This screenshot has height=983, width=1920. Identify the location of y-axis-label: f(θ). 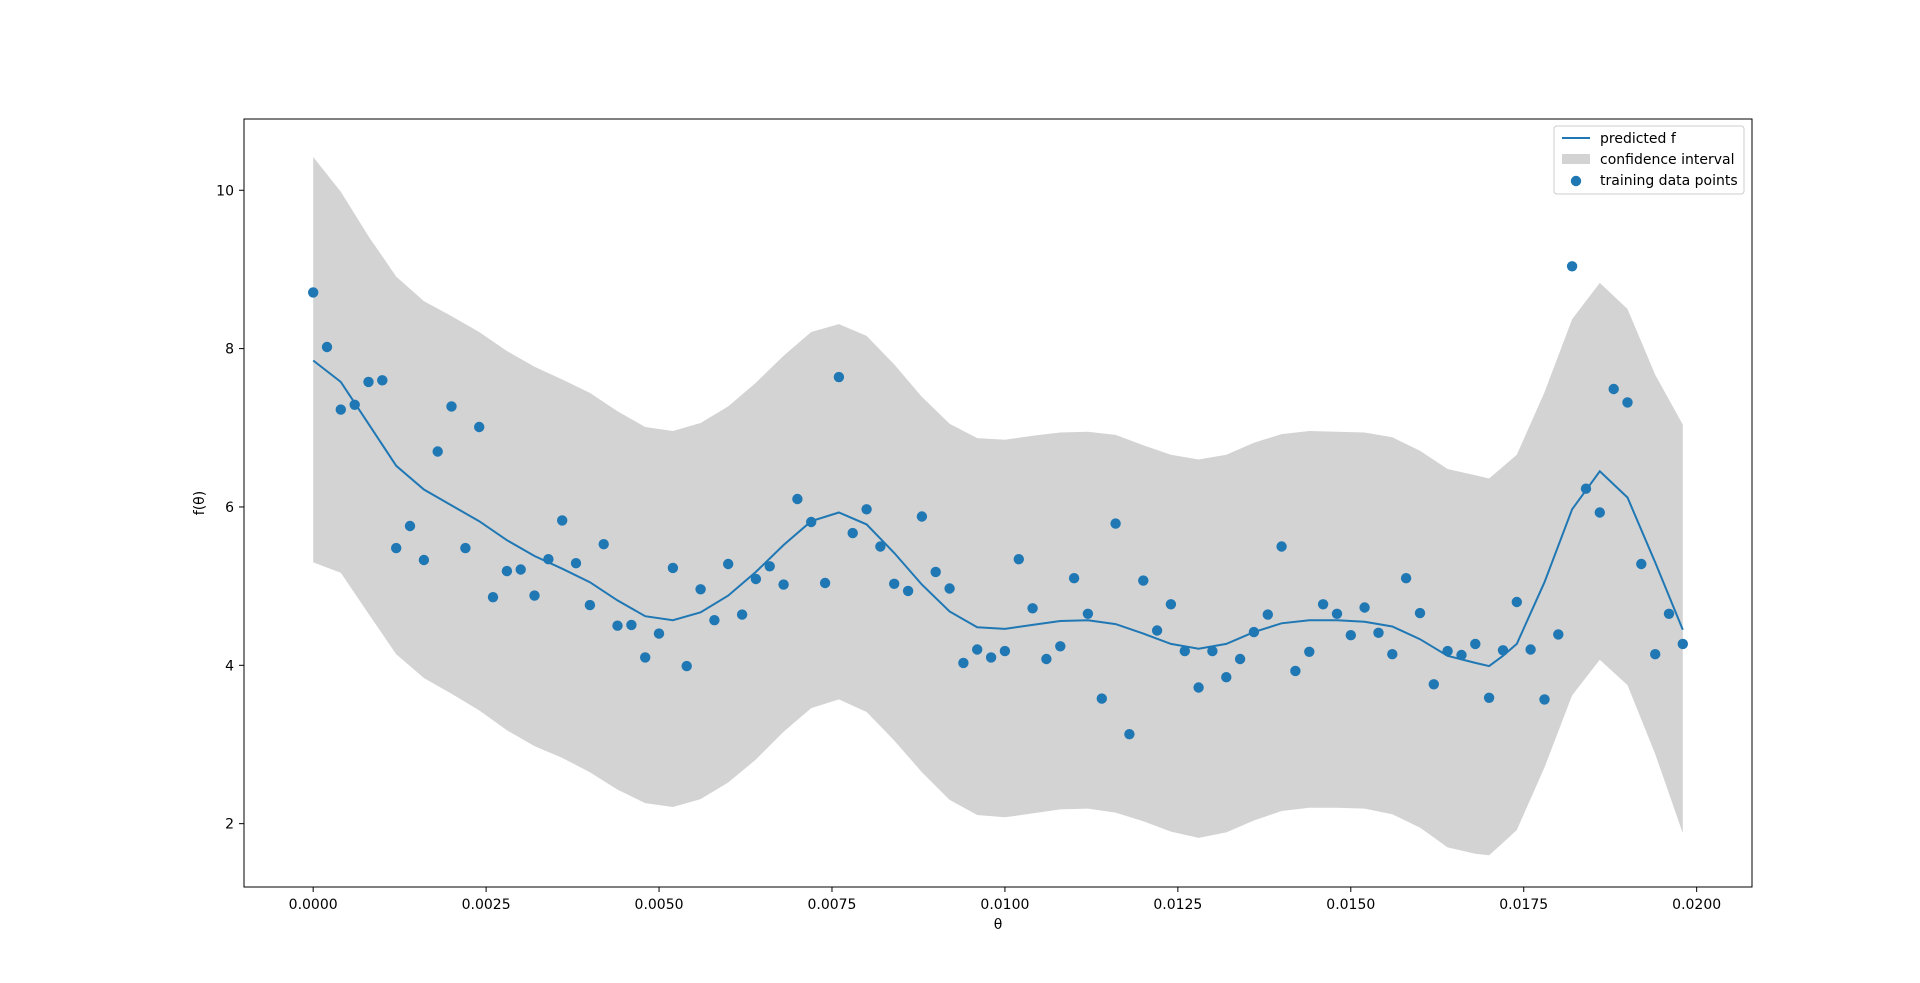
(200, 503).